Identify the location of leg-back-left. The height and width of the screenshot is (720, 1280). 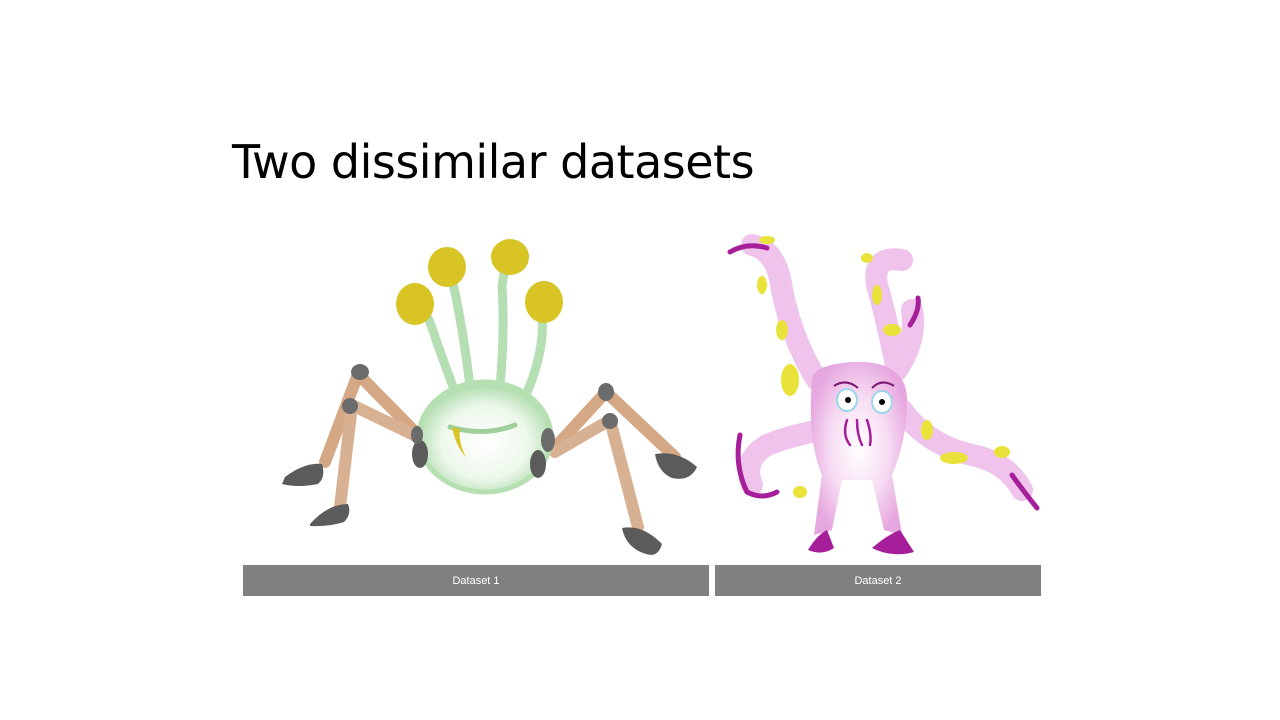
(354, 425).